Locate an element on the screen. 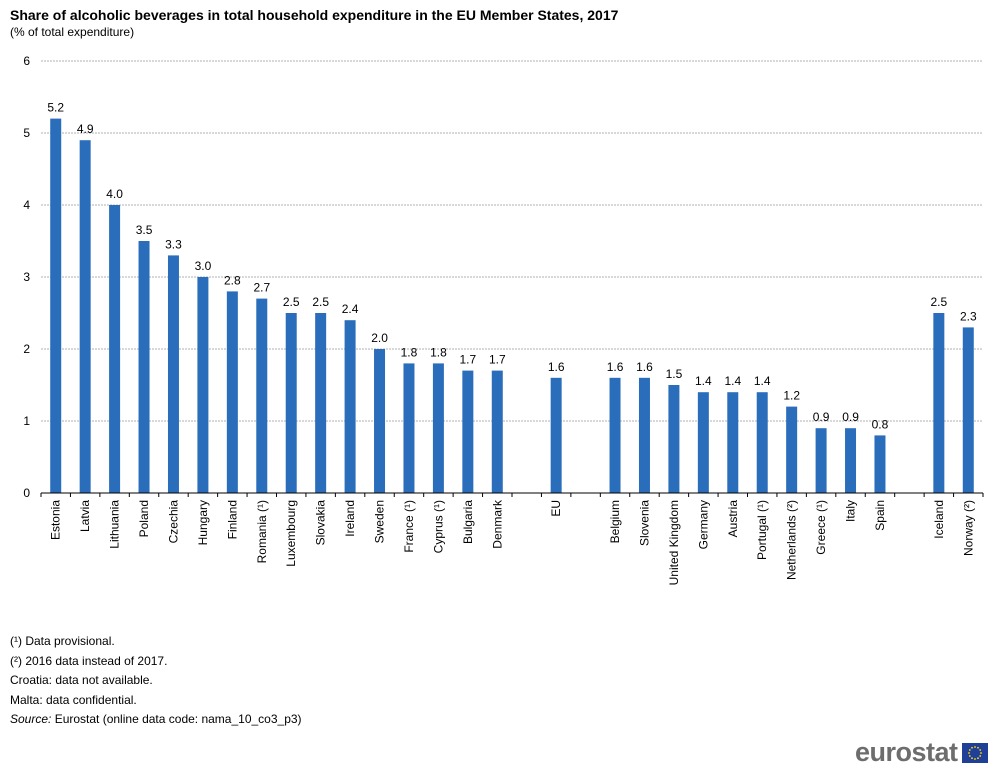 Image resolution: width=1005 pixels, height=777 pixels. data-label: 2.7 is located at coordinates (261, 288).